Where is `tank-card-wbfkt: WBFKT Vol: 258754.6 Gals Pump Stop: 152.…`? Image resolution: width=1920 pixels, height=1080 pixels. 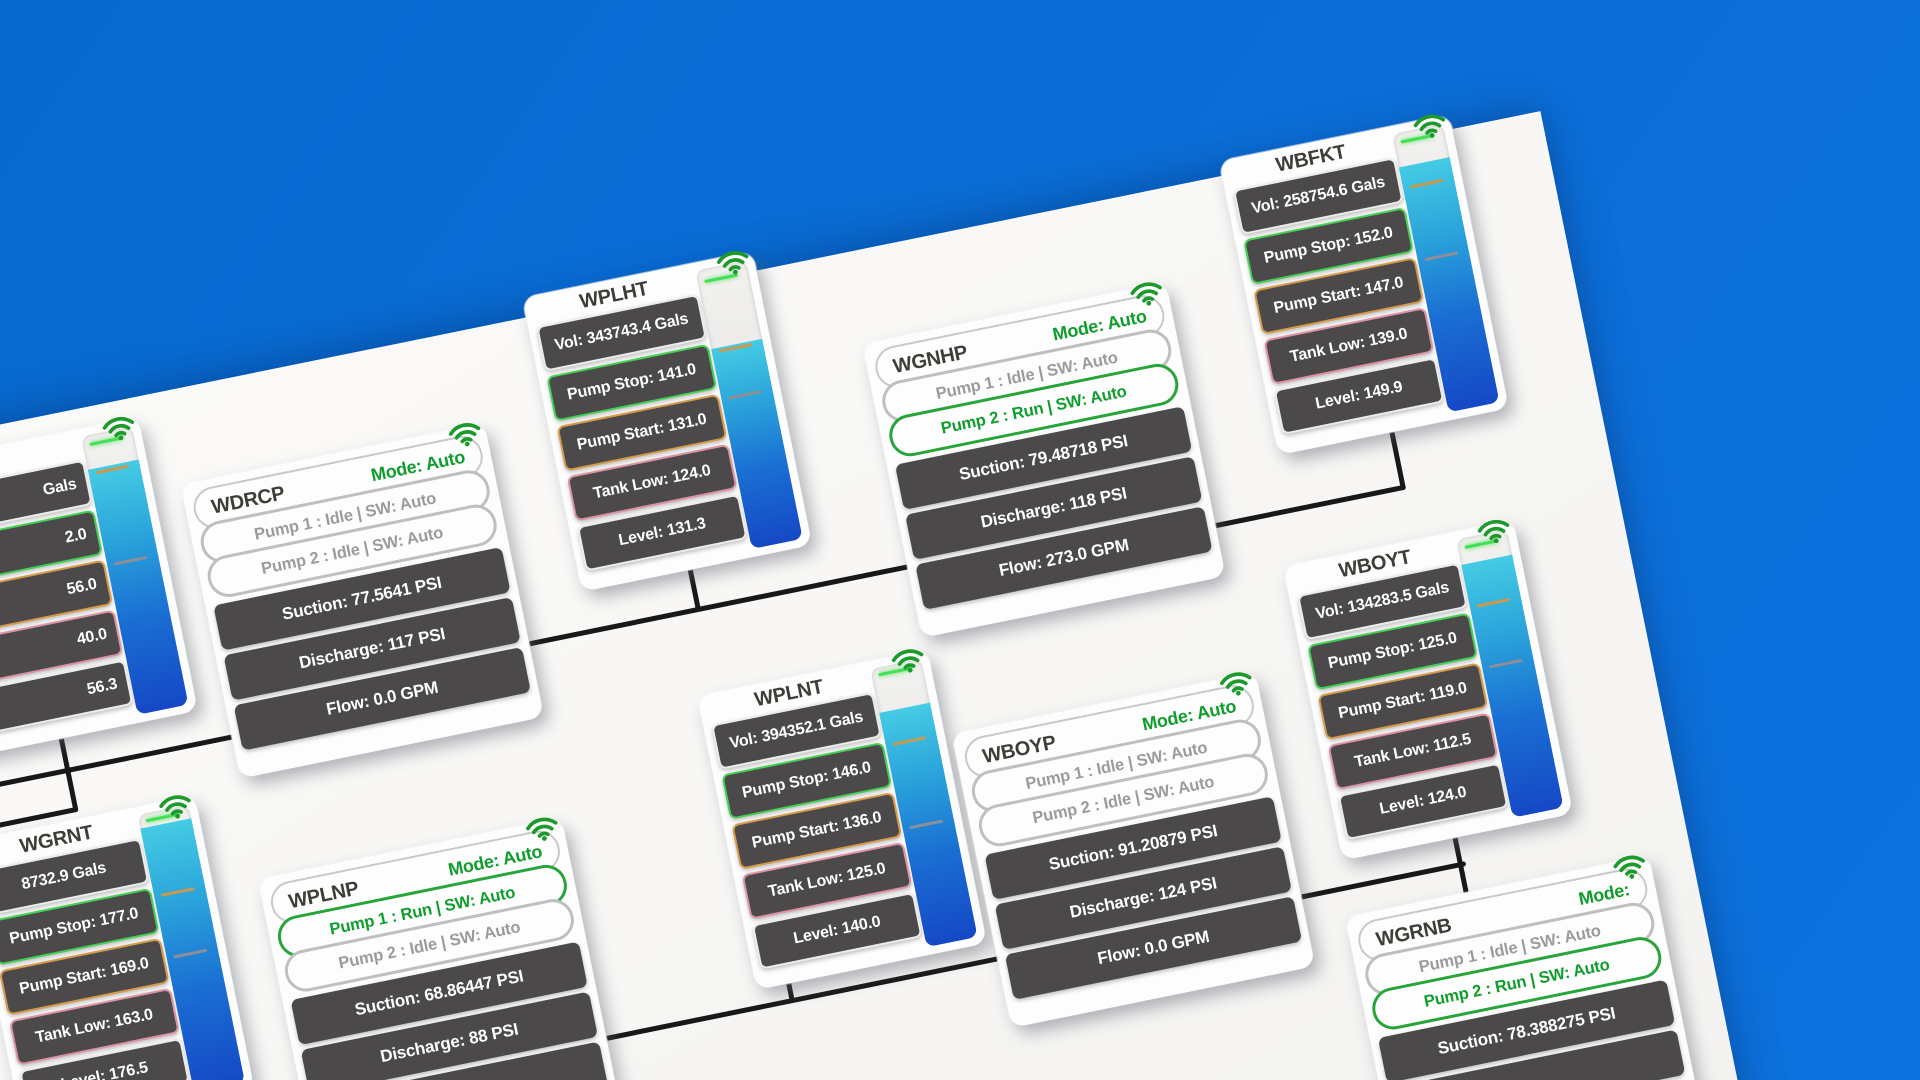
tank-card-wbfkt: WBFKT Vol: 258754.6 Gals Pump Stop: 152.… is located at coordinates (1363, 285).